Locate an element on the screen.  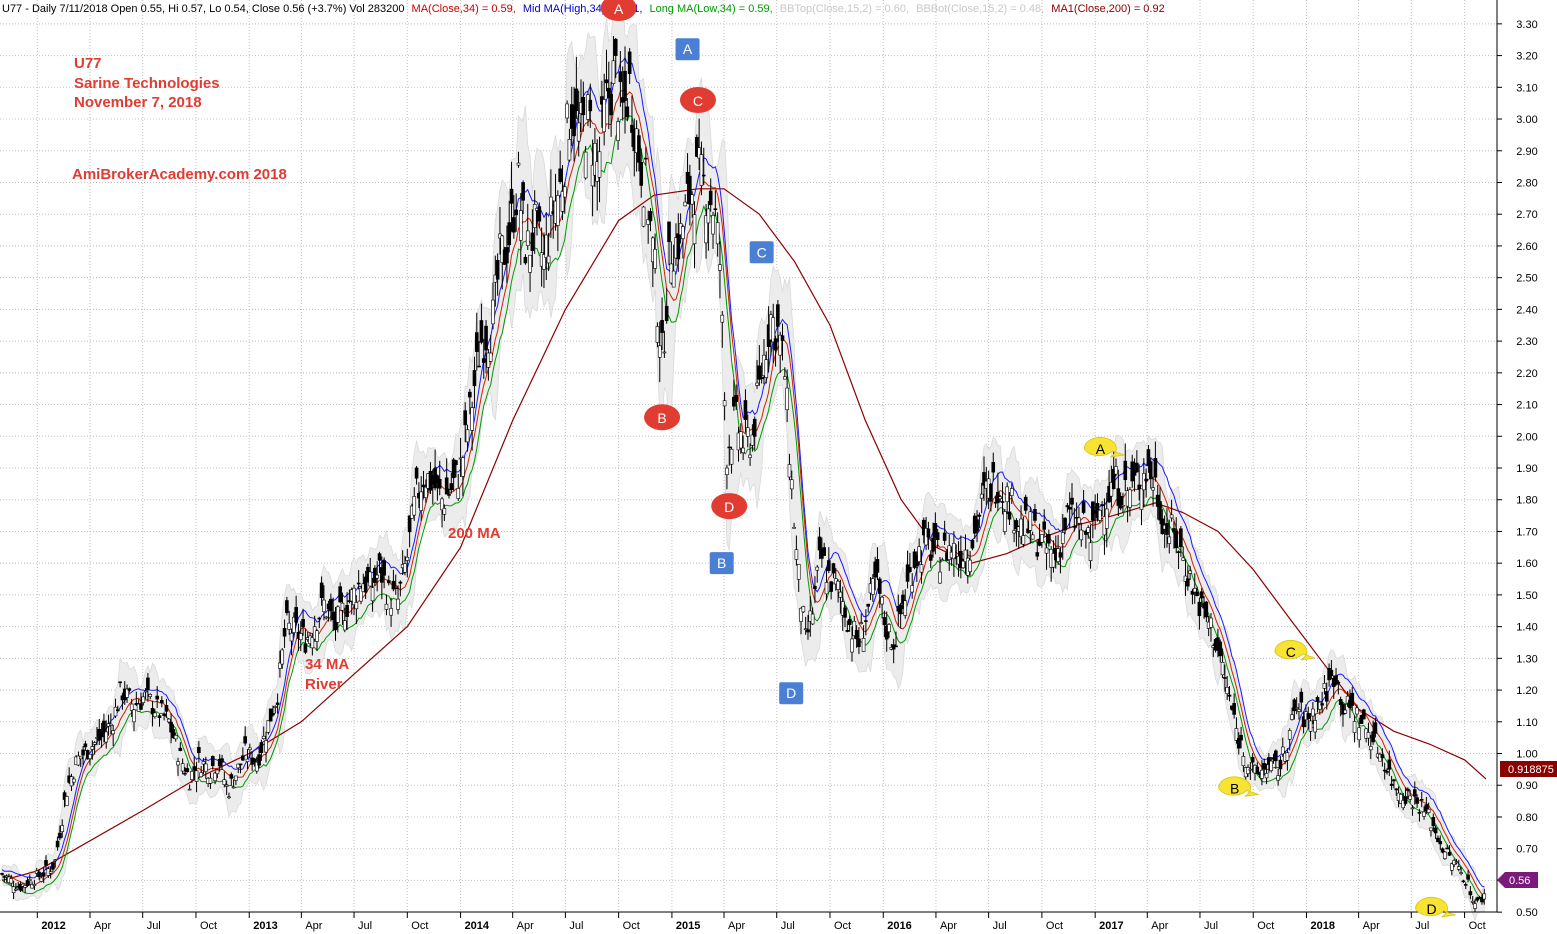
time-tick-label: Apr is located at coordinates (525, 926).